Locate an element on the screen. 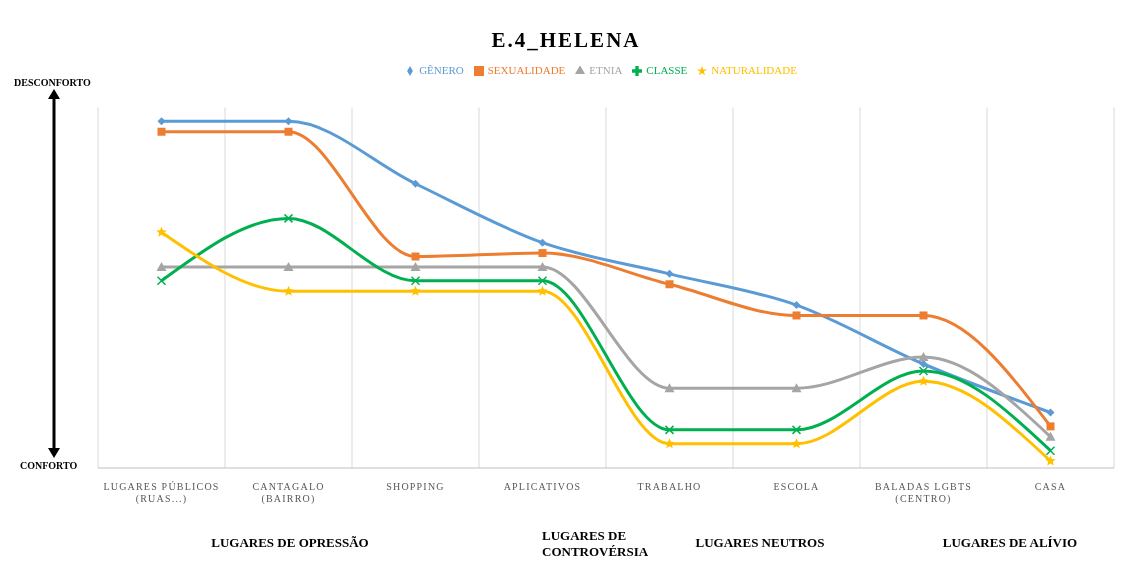 The image size is (1132, 583). legend-label: ETNIA is located at coordinates (606, 70).